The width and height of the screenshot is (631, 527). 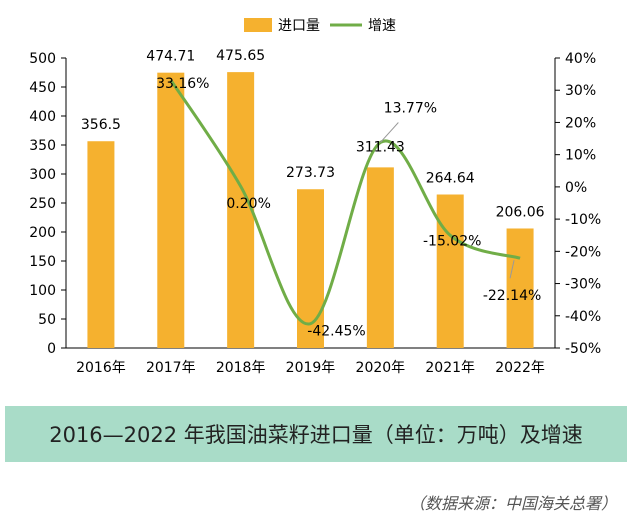 What do you see at coordinates (42, 233) in the screenshot?
I see `left-tick-label: 200` at bounding box center [42, 233].